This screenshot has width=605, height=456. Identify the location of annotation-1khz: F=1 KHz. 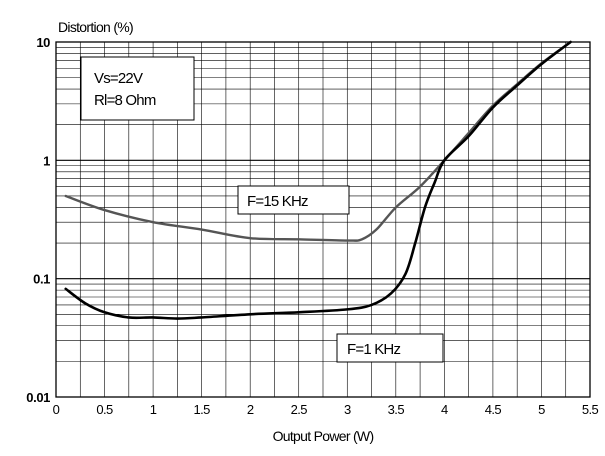
(390, 348).